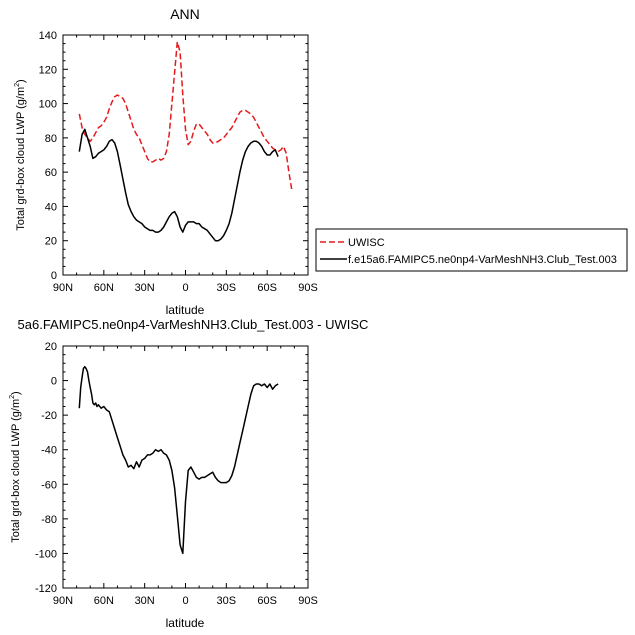 The image size is (635, 635). I want to click on bottom-chart-xlabel: latitude, so click(185, 623).